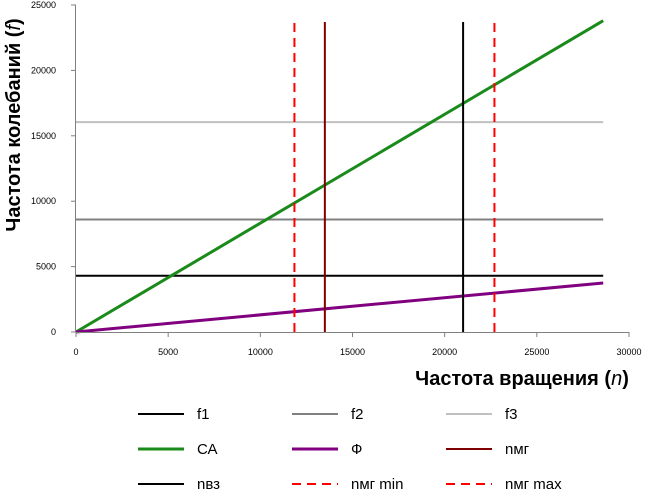  Describe the element at coordinates (356, 449) in the screenshot. I see `legend-label: Ф` at that location.